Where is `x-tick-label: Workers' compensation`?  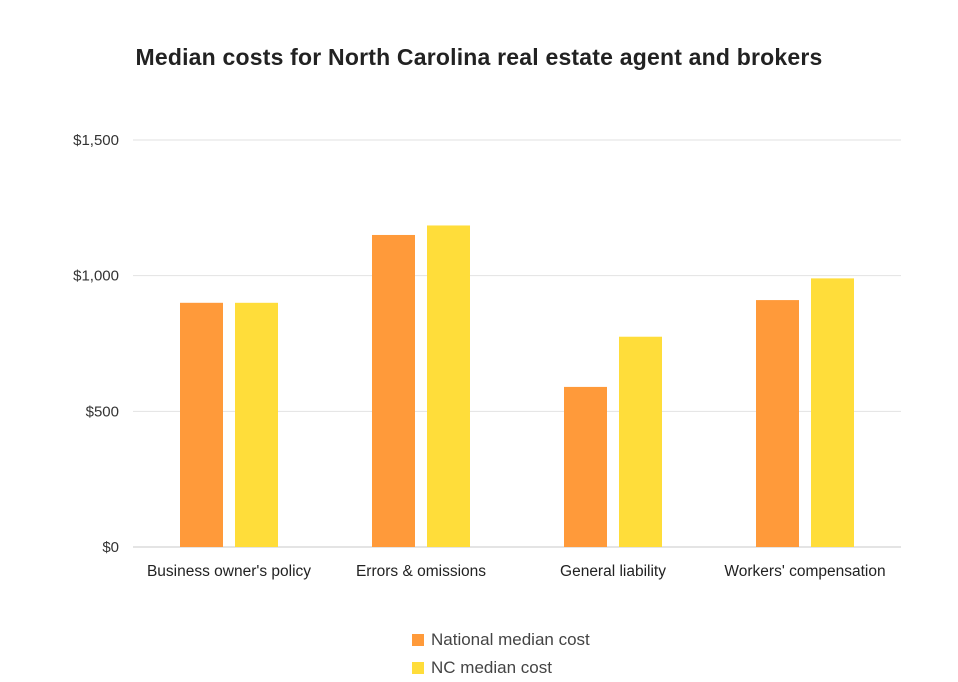
x-tick-label: Workers' compensation is located at coordinates (804, 571).